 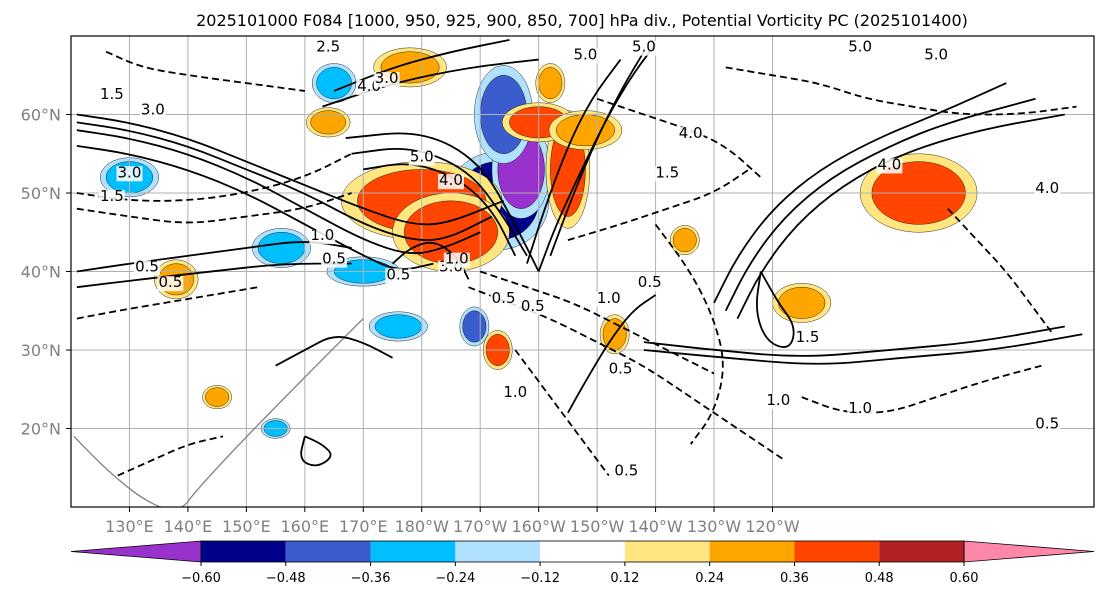 I want to click on x-tick-label: 140°E, so click(x=188, y=526).